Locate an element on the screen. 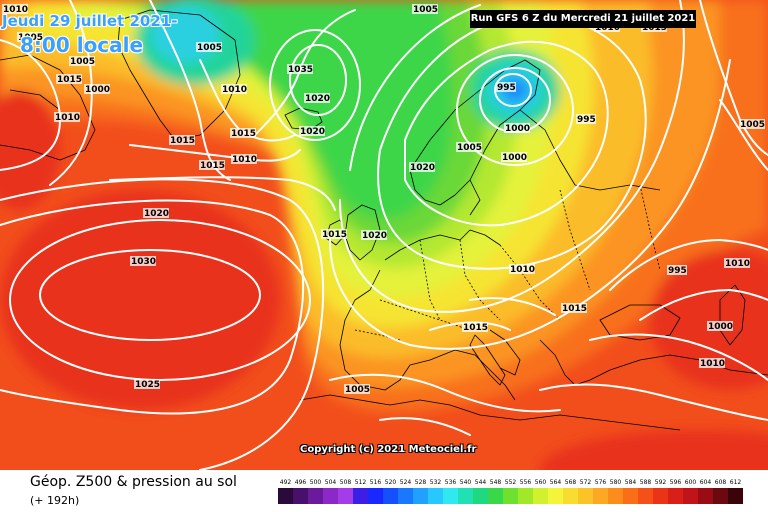 Image resolution: width=768 pixels, height=512 pixels. map-title: Géop. Z500 & pression au sol is located at coordinates (133, 482).